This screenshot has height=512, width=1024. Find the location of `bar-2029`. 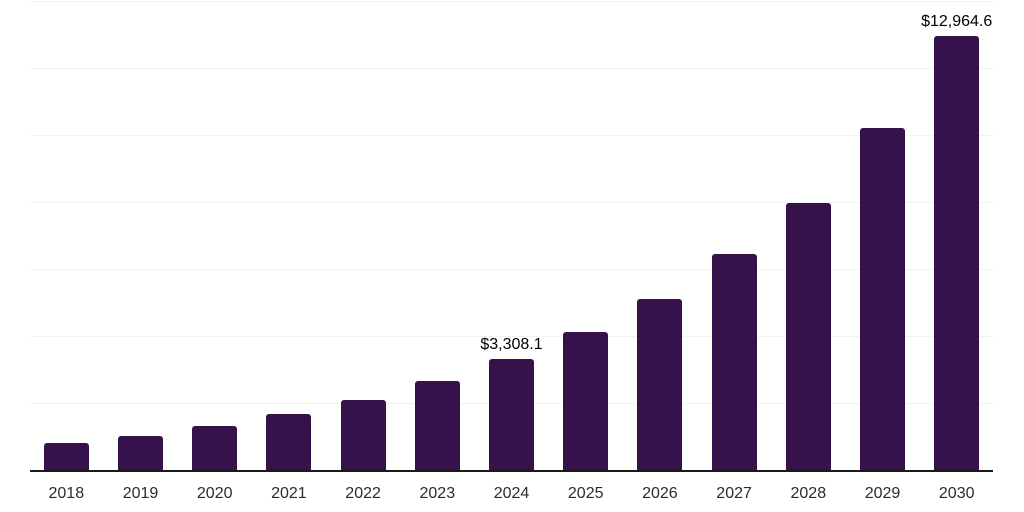

bar-2029 is located at coordinates (882, 299).